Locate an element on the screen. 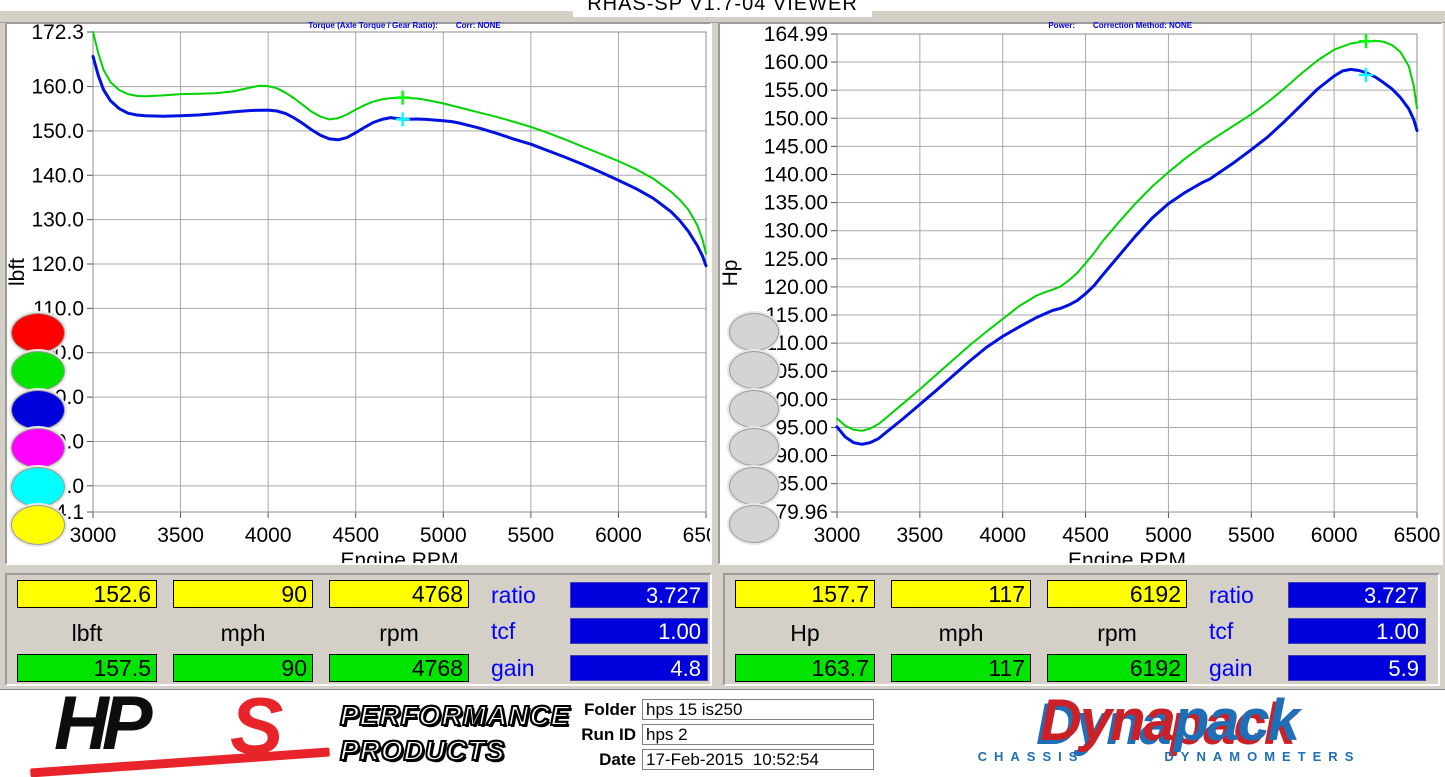  svg-text: 172.3 is located at coordinates (57, 34).